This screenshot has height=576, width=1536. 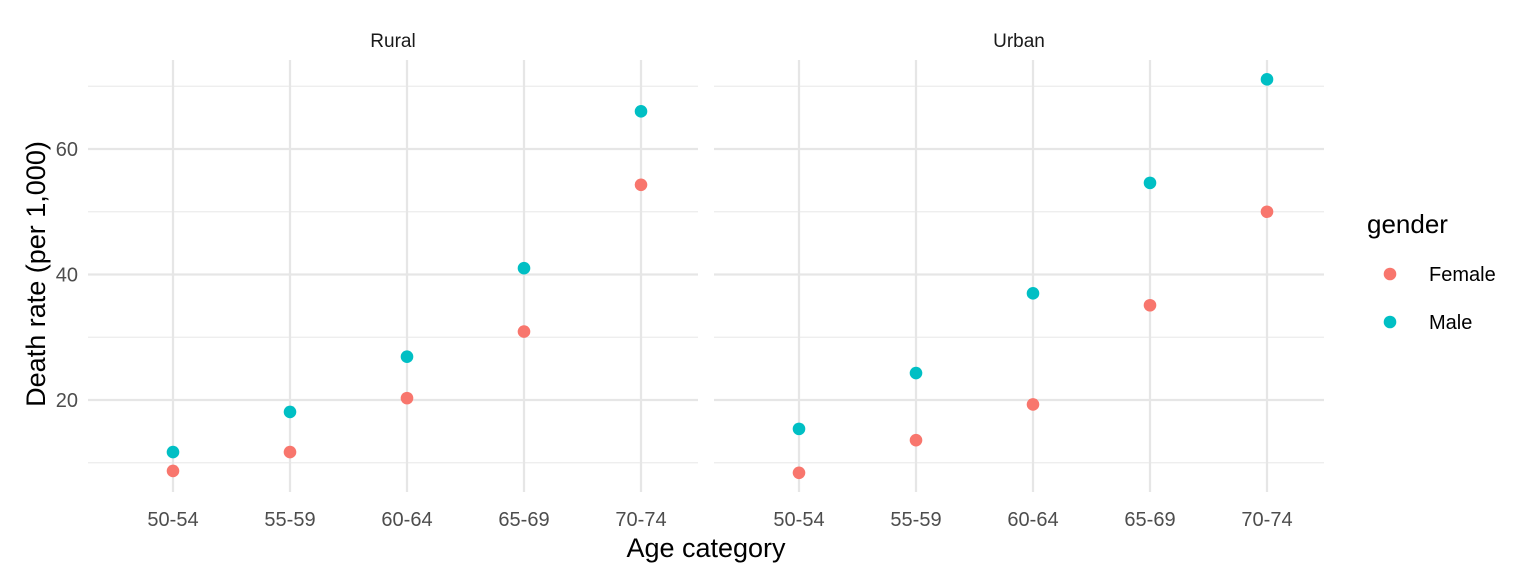 What do you see at coordinates (67, 401) in the screenshot?
I see `y-tick-label: 20` at bounding box center [67, 401].